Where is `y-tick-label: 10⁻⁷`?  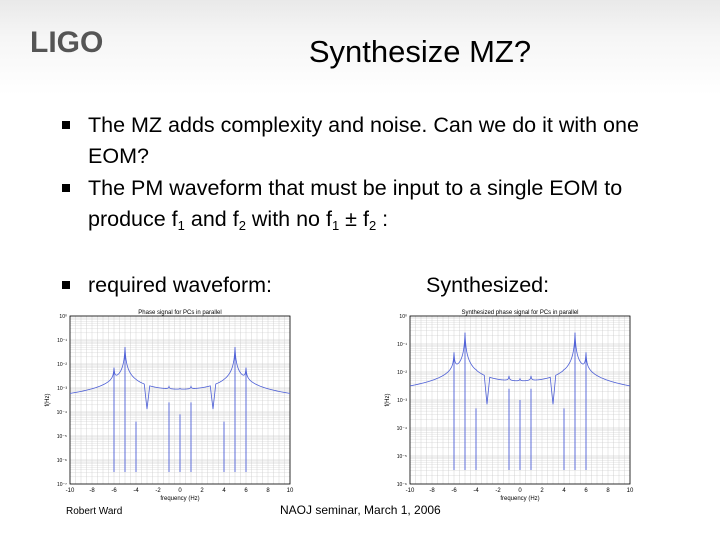
y-tick-label: 10⁻⁷ is located at coordinates (62, 485).